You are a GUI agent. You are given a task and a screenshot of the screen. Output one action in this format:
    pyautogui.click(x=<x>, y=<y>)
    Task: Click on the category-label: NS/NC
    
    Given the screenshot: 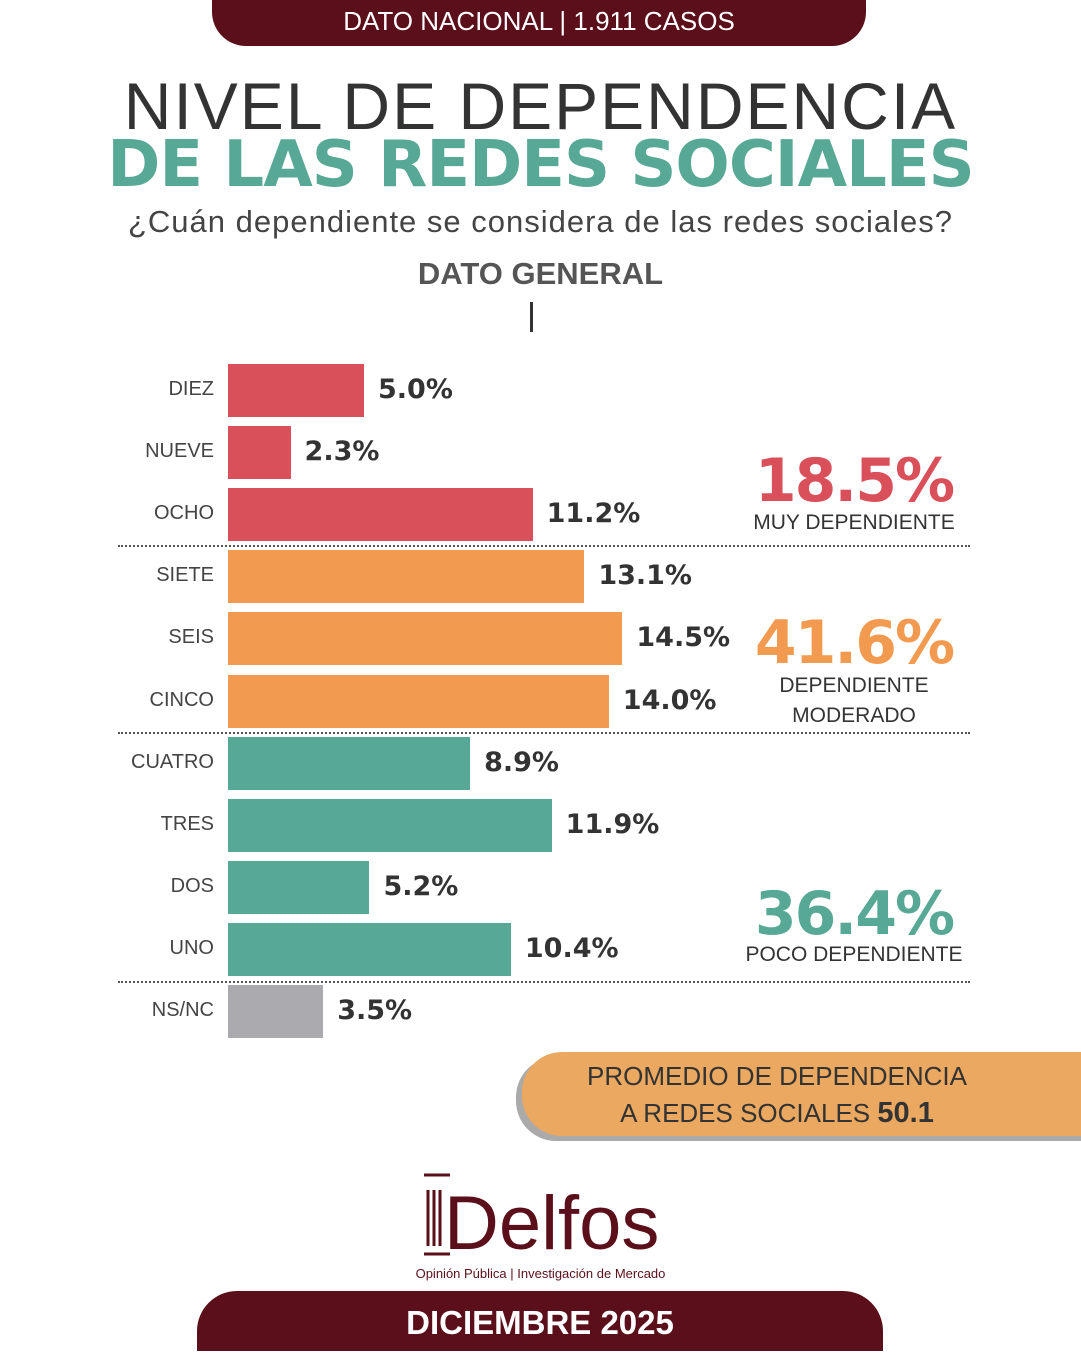 What is the action you would take?
    pyautogui.click(x=182, y=1010)
    